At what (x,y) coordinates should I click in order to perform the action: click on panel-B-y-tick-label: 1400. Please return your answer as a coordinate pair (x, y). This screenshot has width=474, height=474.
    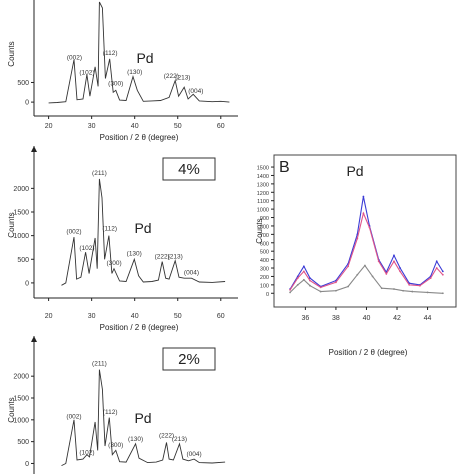
    Looking at the image, I should click on (263, 177).